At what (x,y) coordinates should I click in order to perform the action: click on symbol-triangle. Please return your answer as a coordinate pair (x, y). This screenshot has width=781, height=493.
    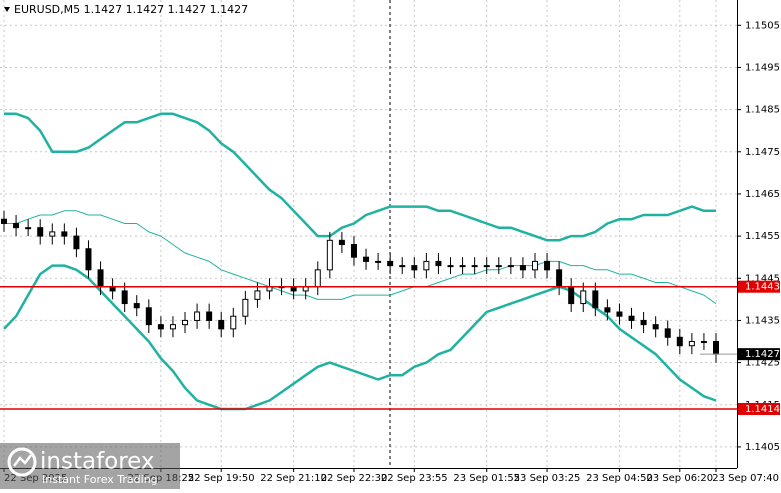
    Looking at the image, I should click on (7, 9).